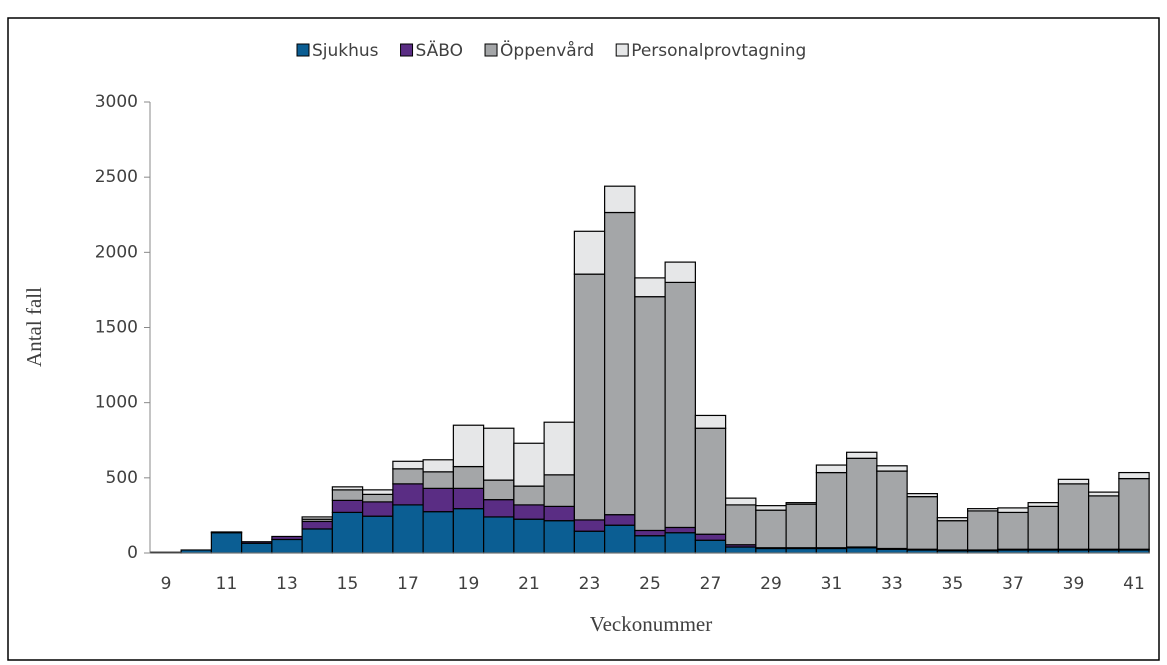 This screenshot has height=665, width=1167. Describe the element at coordinates (469, 584) in the screenshot. I see `x-tick-label: 19` at that location.